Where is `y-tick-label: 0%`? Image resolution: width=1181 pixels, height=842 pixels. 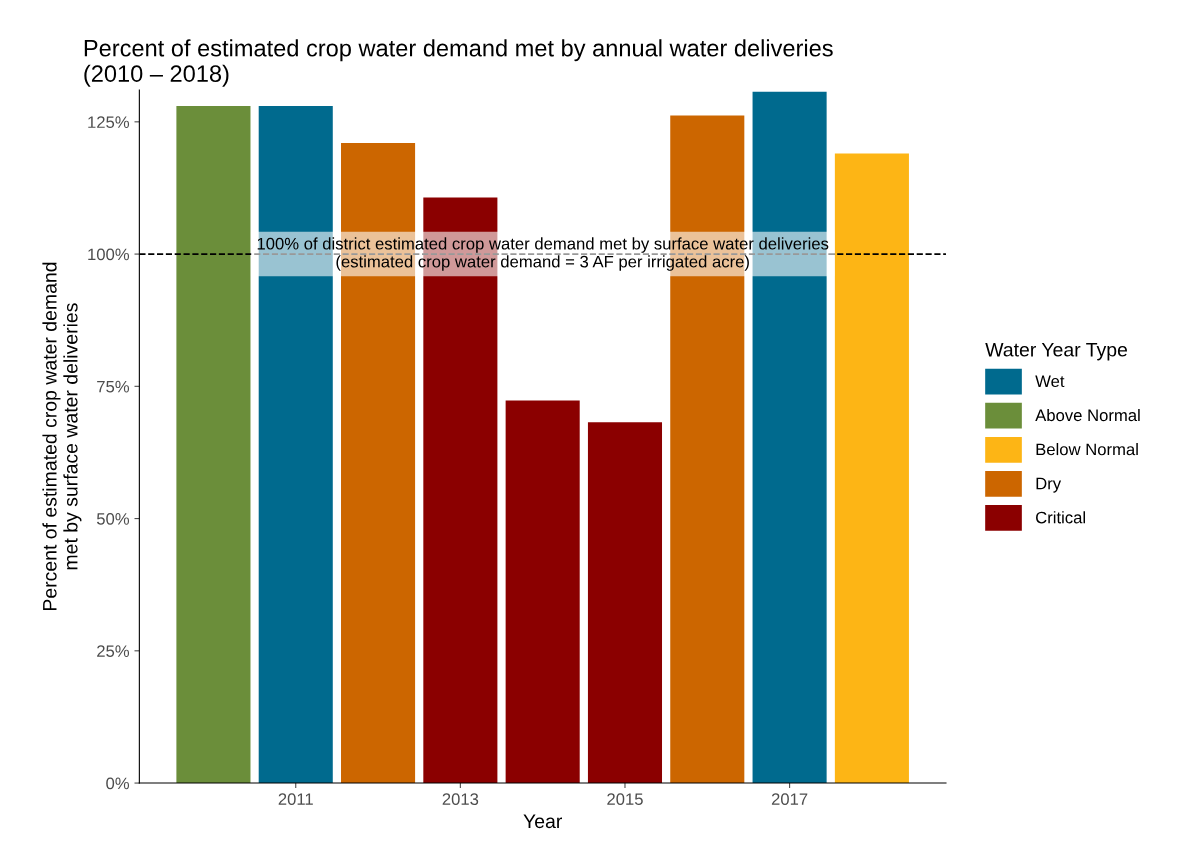 y-tick-label: 0% is located at coordinates (118, 783).